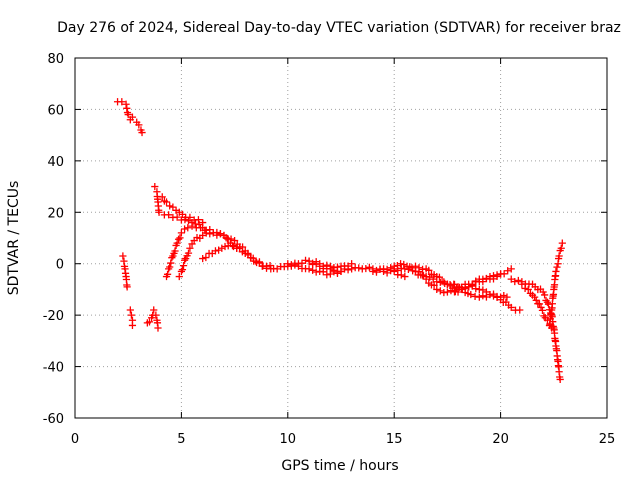 The height and width of the screenshot is (480, 640). Describe the element at coordinates (53, 419) in the screenshot. I see `y-tick-label: -60` at that location.